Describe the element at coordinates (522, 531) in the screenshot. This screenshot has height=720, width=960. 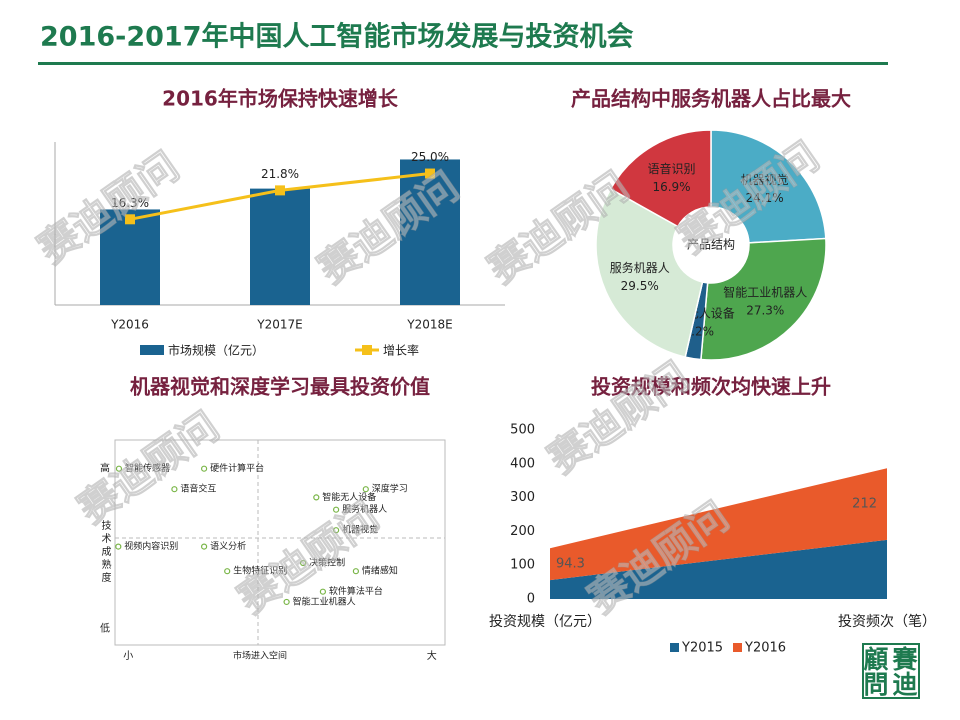
I see `y-tick-label: 200` at that location.